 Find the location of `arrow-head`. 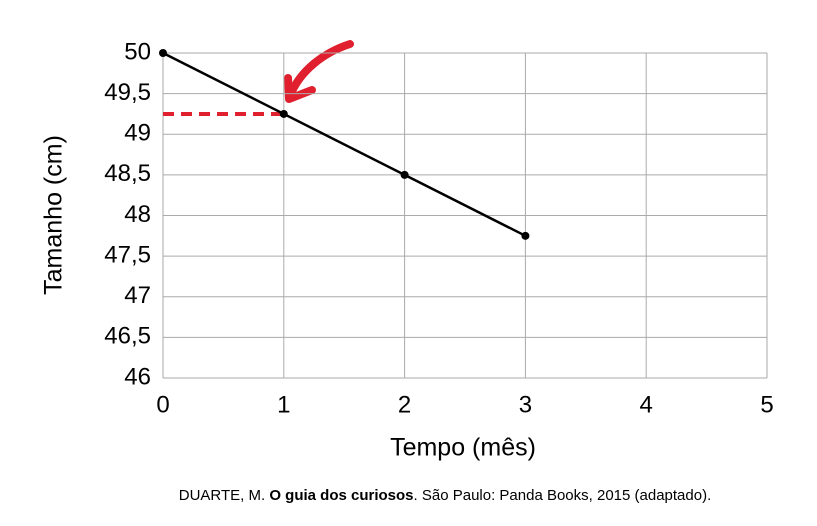

arrow-head is located at coordinates (300, 88).